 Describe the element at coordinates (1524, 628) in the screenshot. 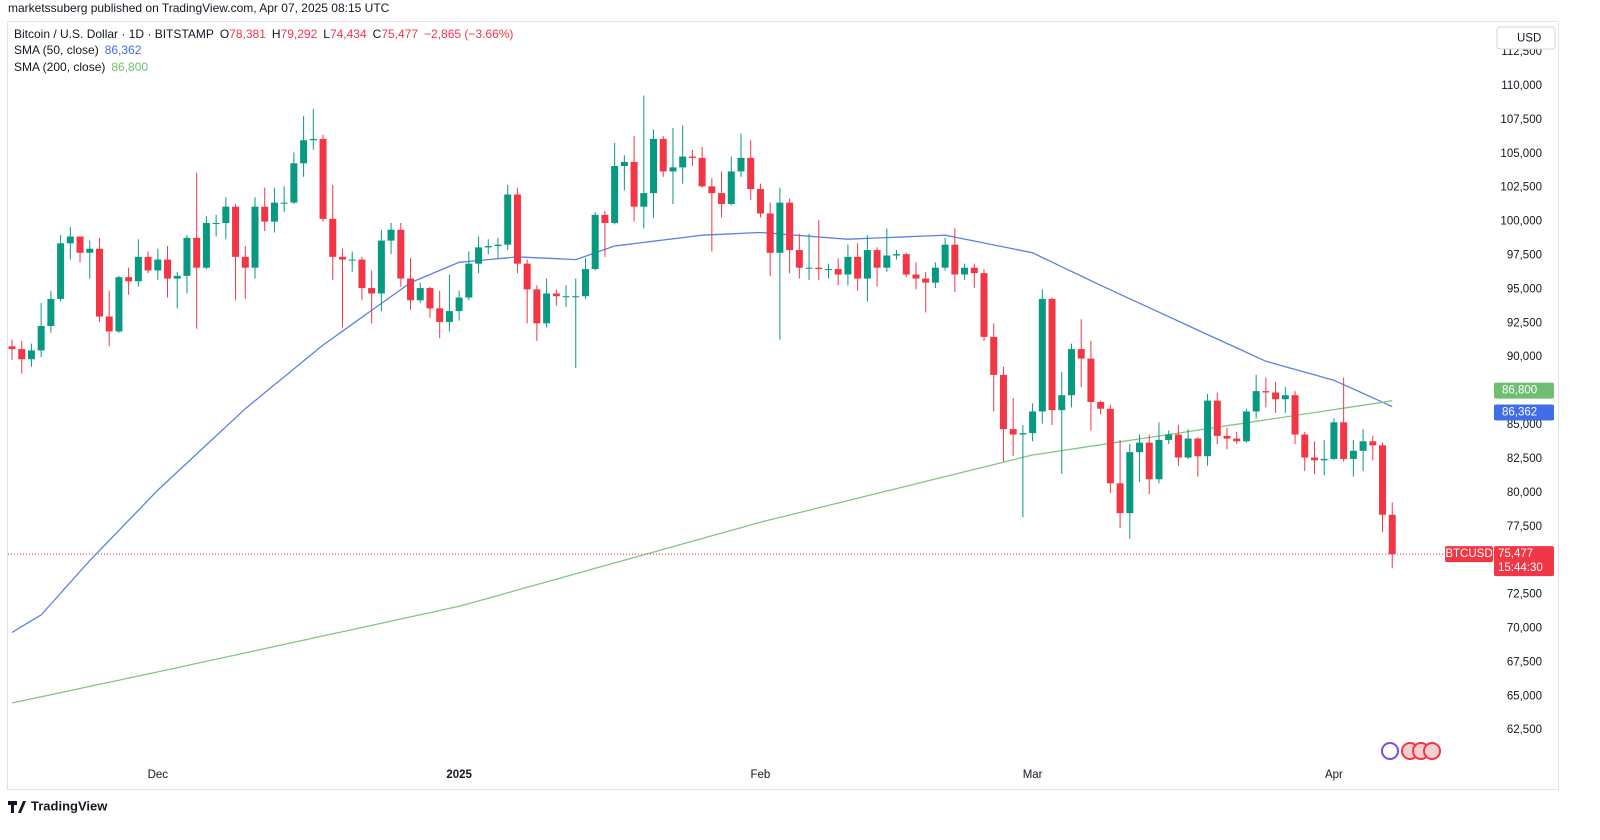

I see `y-tick-label: 70,000` at that location.